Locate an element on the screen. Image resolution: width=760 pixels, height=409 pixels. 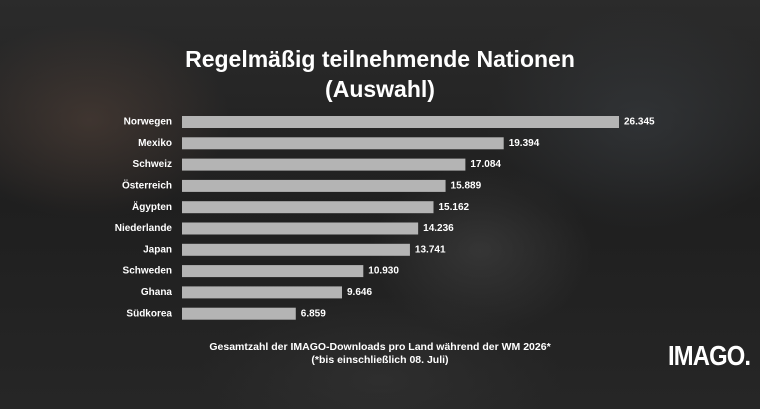
category-label: Japan is located at coordinates (157, 249).